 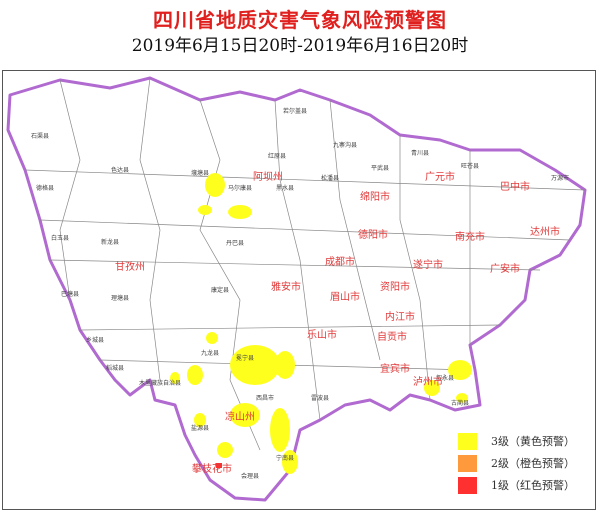 I want to click on county-label: 九寨沟县, so click(x=345, y=145).